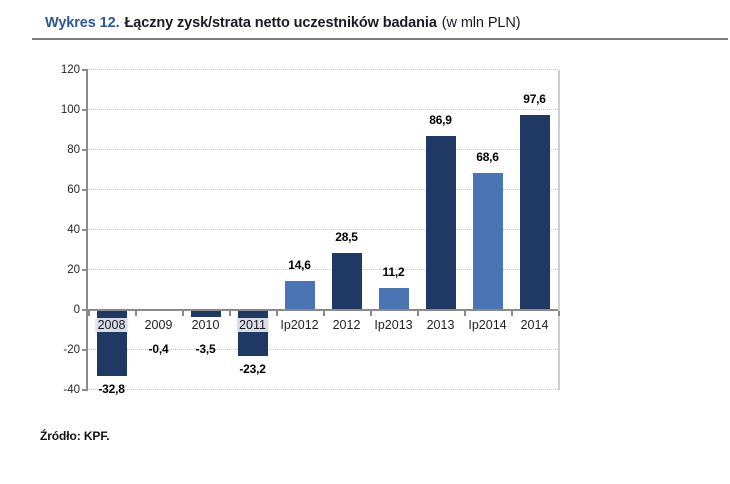  Describe the element at coordinates (71, 350) in the screenshot. I see `y-axis-label: -20` at that location.